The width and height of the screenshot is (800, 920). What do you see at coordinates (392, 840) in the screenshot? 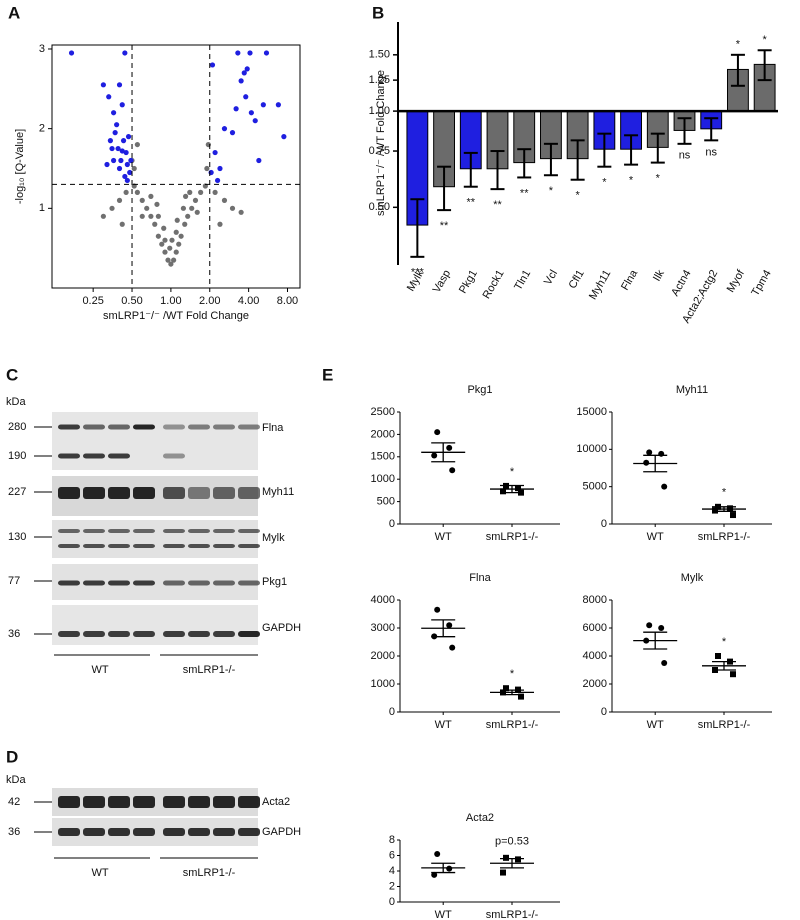
I see `y-tick-label: 8` at bounding box center [392, 840].